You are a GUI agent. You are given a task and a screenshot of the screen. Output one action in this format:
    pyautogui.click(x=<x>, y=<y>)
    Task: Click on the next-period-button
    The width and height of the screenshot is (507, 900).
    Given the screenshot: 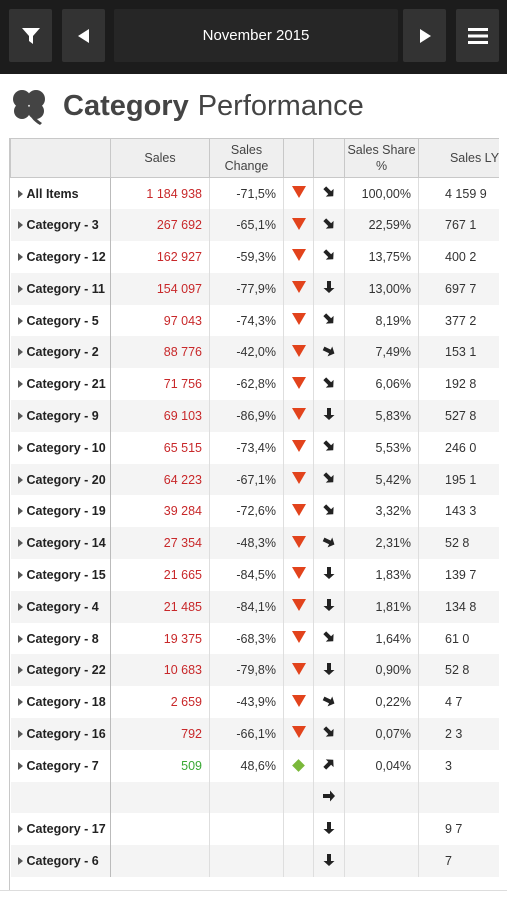 What is the action you would take?
    pyautogui.click(x=424, y=35)
    